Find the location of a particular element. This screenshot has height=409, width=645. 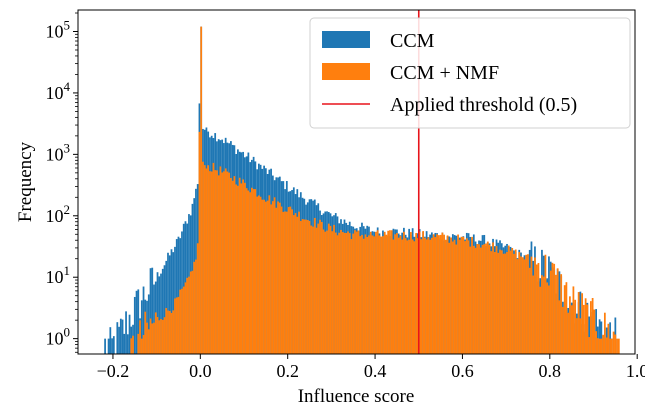

y-axis-label: Frequency is located at coordinates (25, 181).